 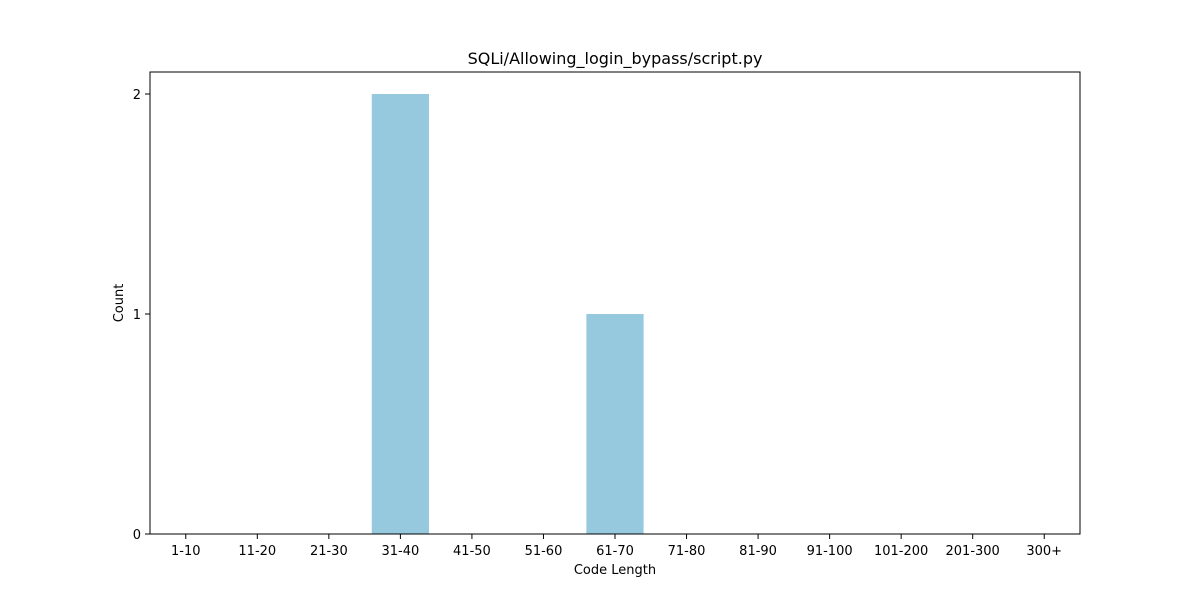 I want to click on x-tick-label: 1-10, so click(x=186, y=551).